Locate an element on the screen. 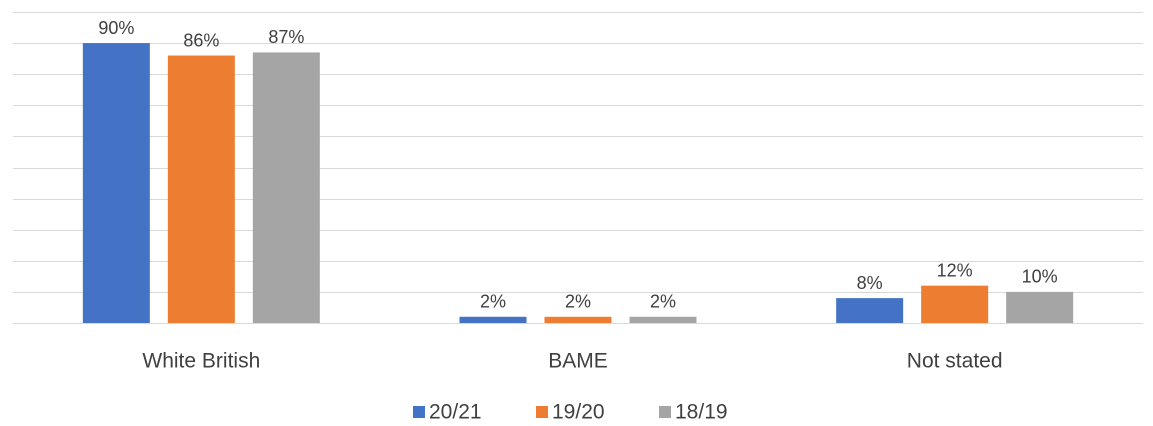 Image resolution: width=1153 pixels, height=426 pixels. legend-label: 20/21 is located at coordinates (455, 412).